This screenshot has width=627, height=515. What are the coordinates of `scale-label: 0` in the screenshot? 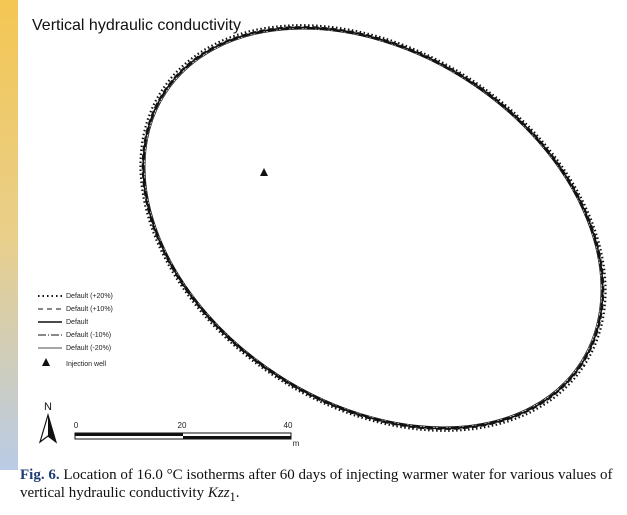 It's located at (76, 425).